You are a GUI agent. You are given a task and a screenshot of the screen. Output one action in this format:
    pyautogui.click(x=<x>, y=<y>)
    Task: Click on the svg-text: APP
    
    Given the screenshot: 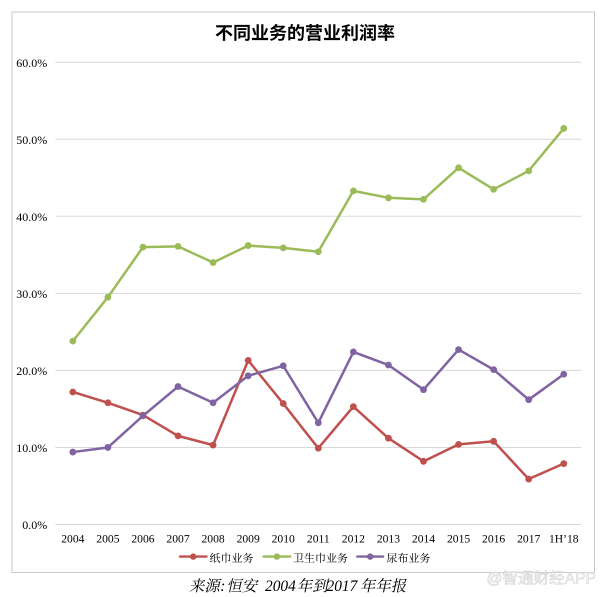 What is the action you would take?
    pyautogui.click(x=580, y=579)
    